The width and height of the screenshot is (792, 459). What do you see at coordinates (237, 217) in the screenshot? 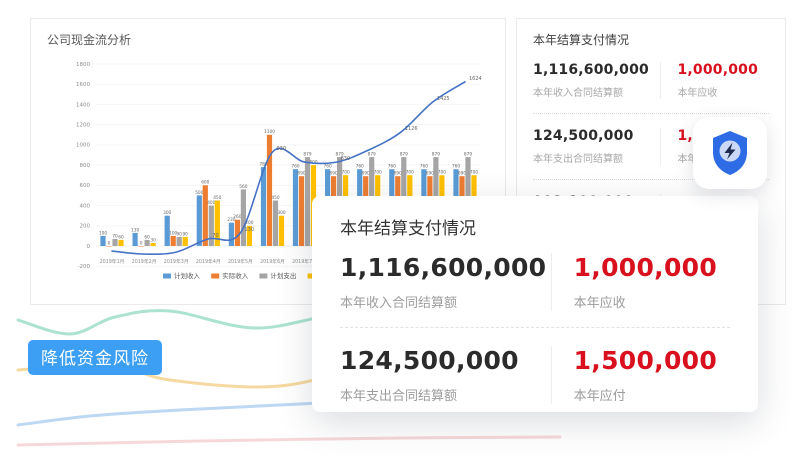
I see `svg-text: 260` at bounding box center [237, 217].